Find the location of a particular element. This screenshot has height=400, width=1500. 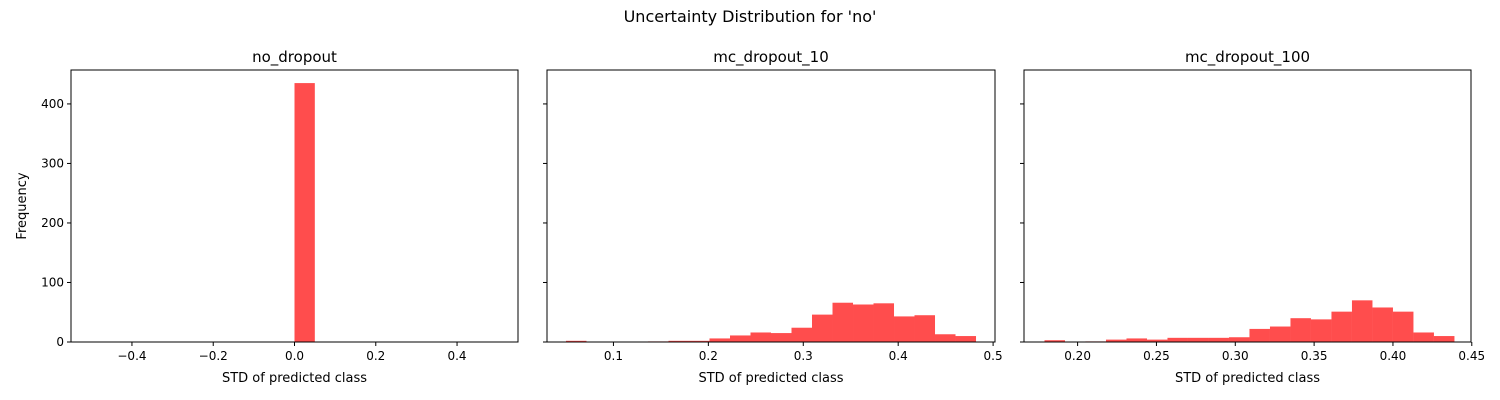

x-tick-label: −0.4 is located at coordinates (131, 356).